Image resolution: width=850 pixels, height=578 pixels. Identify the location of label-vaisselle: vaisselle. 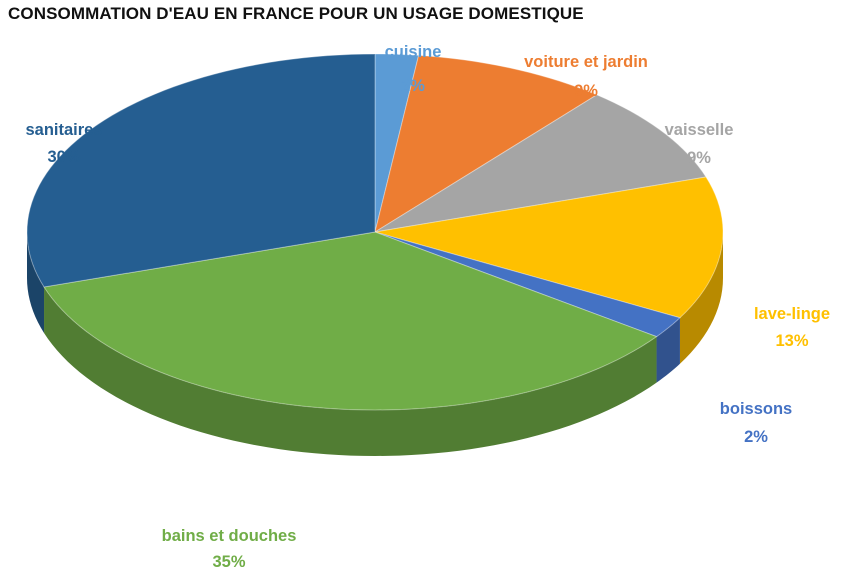
(699, 130).